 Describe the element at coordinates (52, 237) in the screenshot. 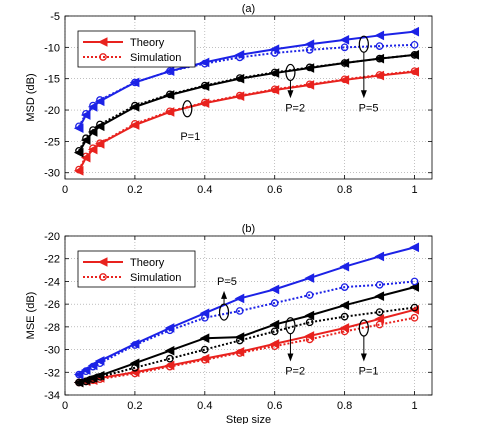

I see `y-tick-label: -20` at that location.